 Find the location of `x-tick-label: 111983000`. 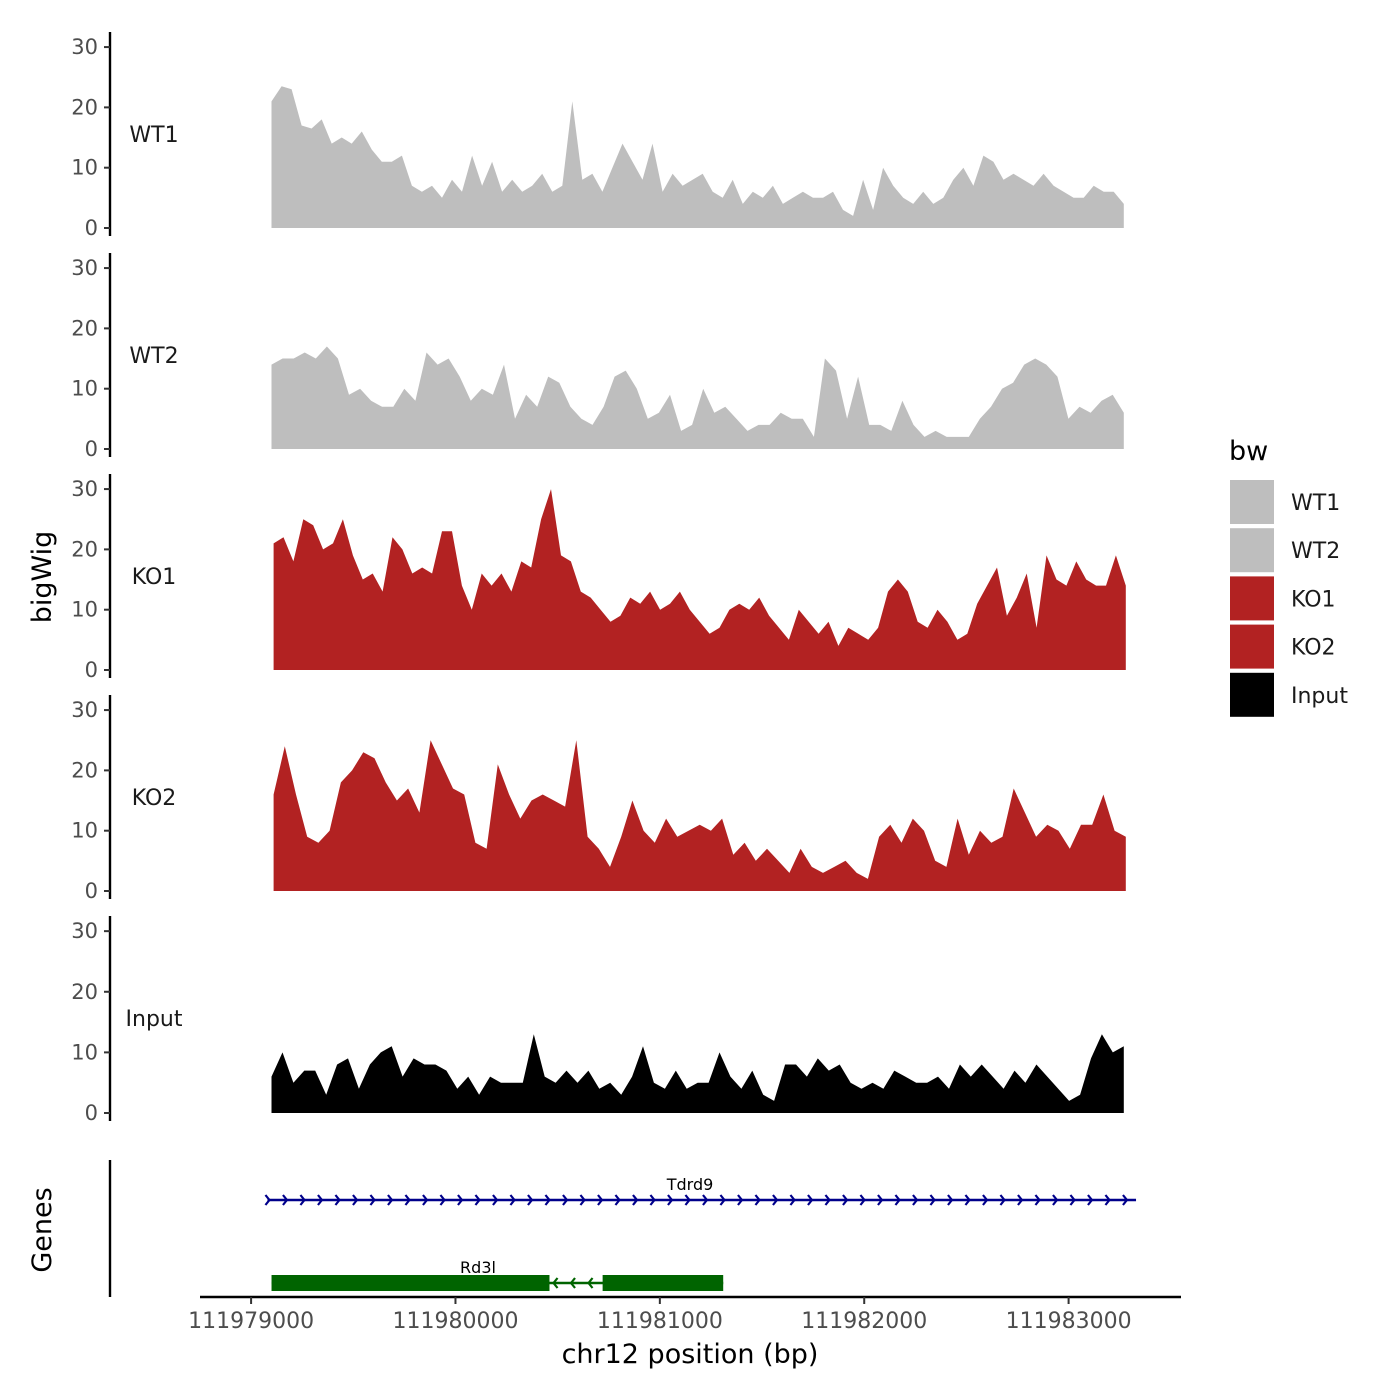

x-tick-label: 111983000 is located at coordinates (1069, 1321).